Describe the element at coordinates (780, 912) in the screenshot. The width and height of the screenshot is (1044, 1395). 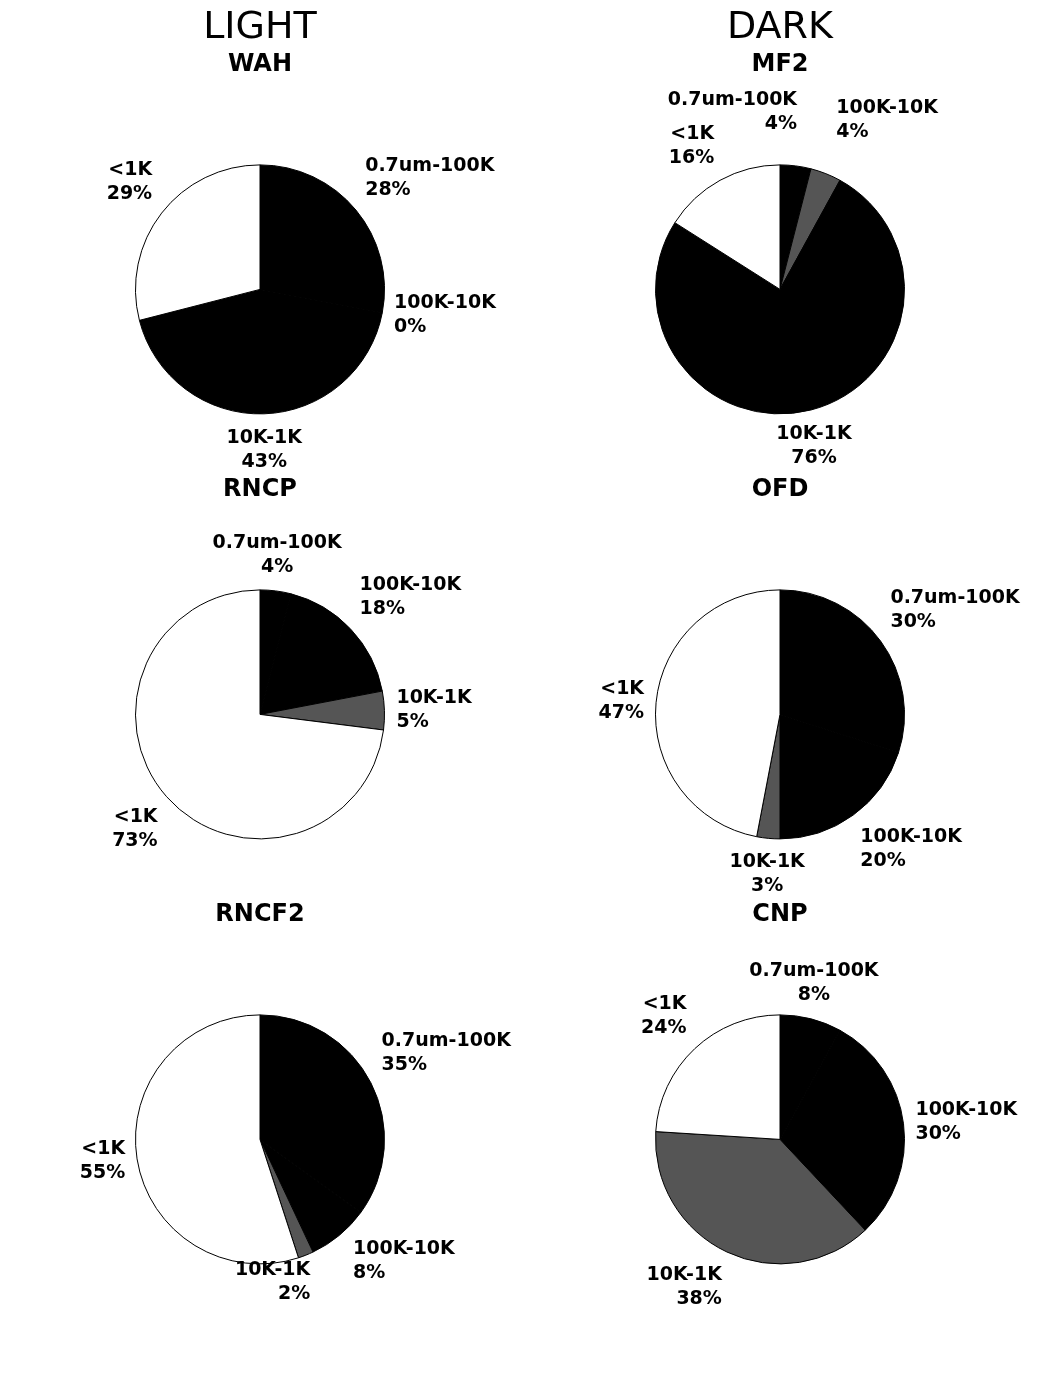
I see `chart-title: CNP` at that location.